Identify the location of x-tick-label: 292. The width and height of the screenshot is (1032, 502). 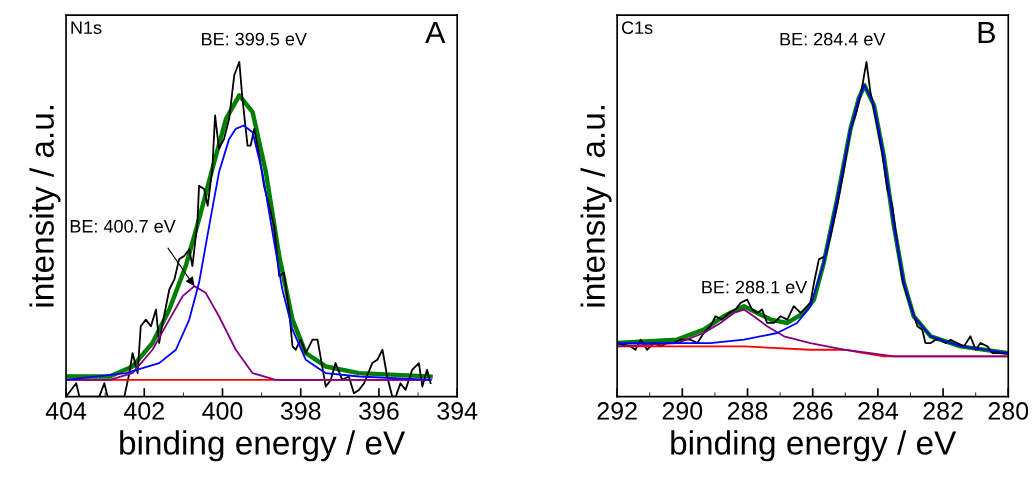
(617, 411).